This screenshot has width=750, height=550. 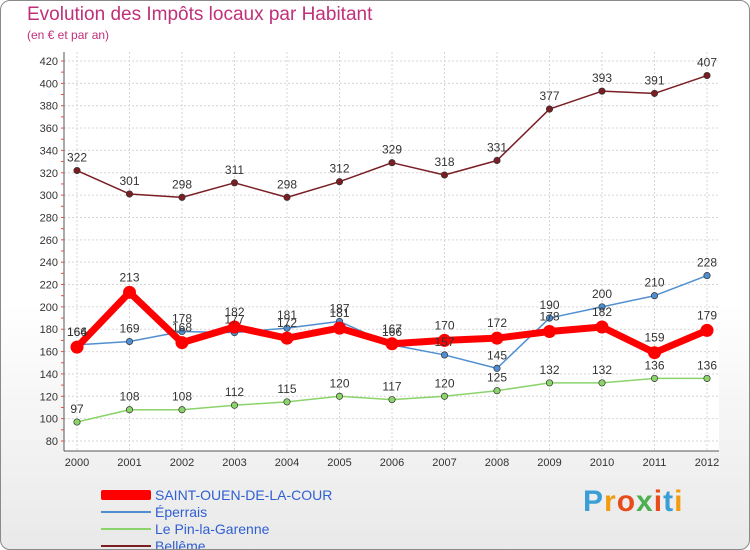 I want to click on x-tick-label-2005: 2005, so click(x=339, y=463).